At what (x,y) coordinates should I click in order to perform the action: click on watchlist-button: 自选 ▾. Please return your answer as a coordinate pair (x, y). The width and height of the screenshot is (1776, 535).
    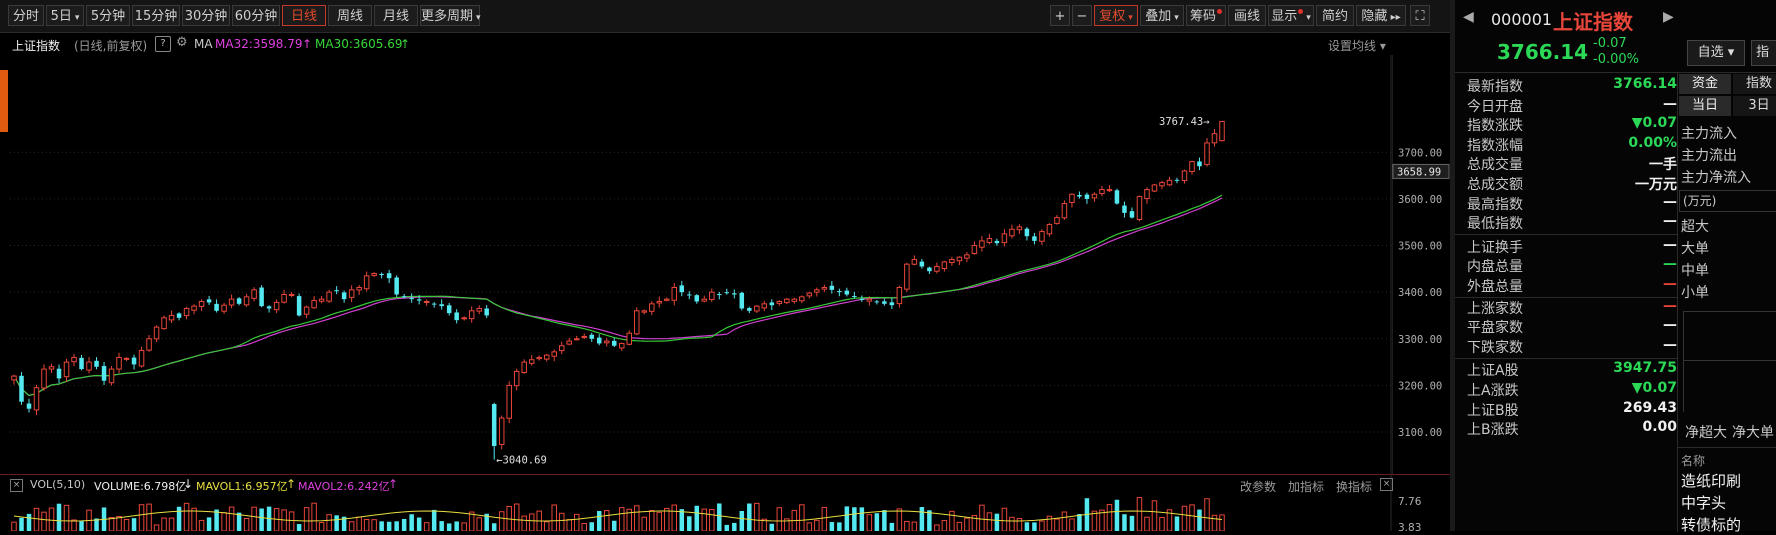
    Looking at the image, I should click on (1716, 53).